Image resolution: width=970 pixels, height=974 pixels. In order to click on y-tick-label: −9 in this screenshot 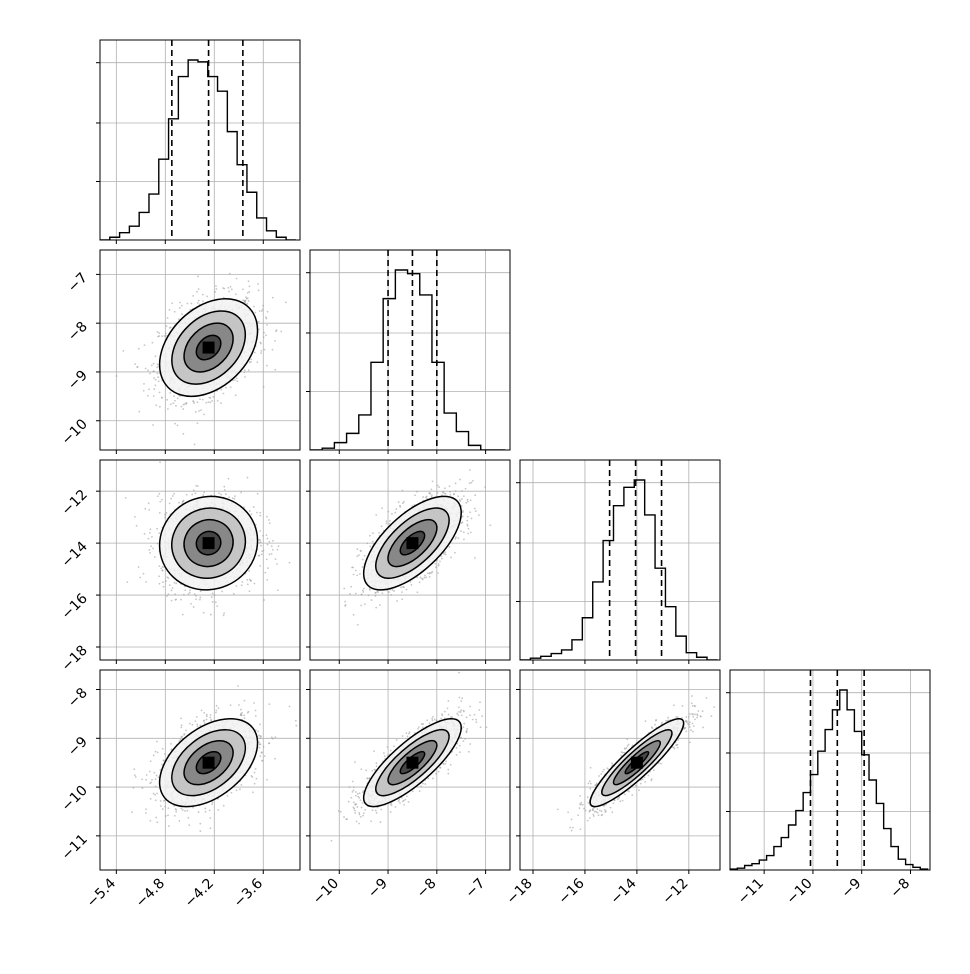, I will do `click(78, 380)`.